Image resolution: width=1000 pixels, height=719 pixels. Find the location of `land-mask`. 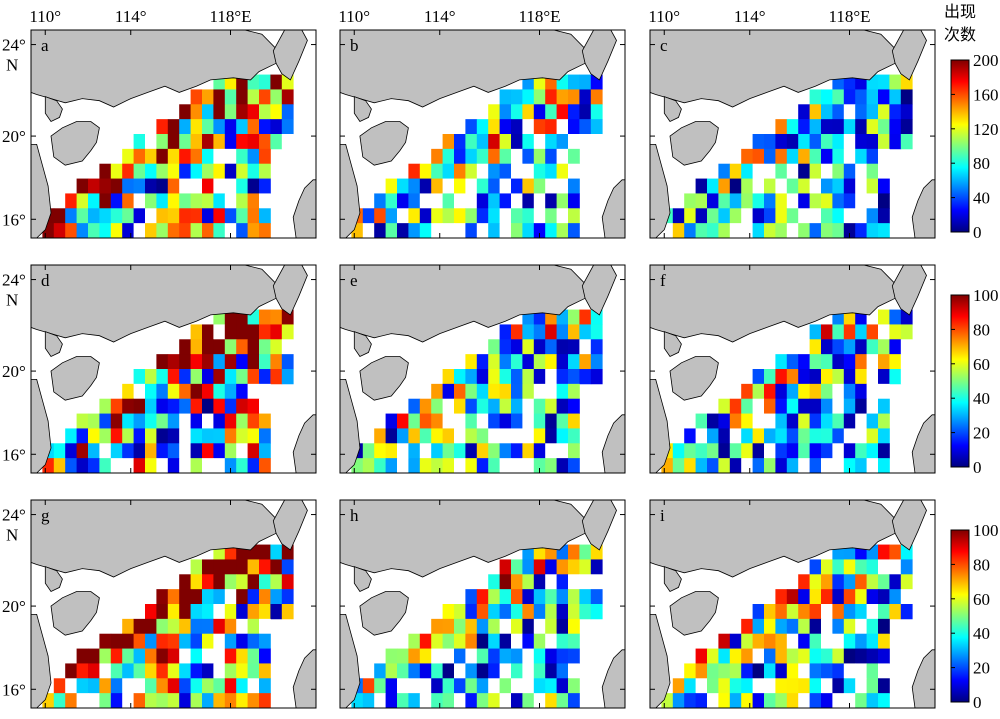

land-mask is located at coordinates (482, 369).